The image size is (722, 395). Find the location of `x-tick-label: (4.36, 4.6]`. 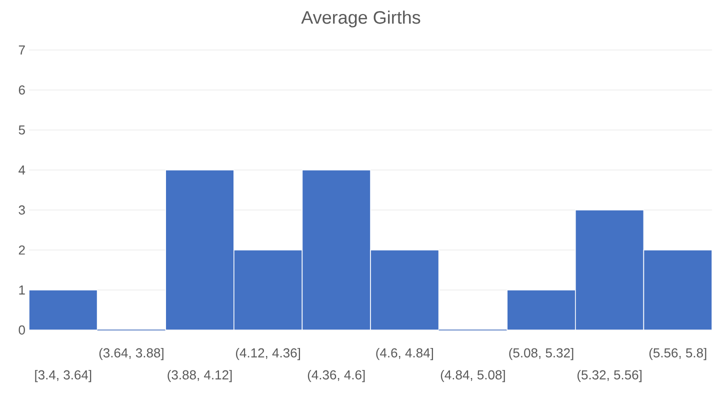

x-tick-label: (4.36, 4.6] is located at coordinates (336, 376).